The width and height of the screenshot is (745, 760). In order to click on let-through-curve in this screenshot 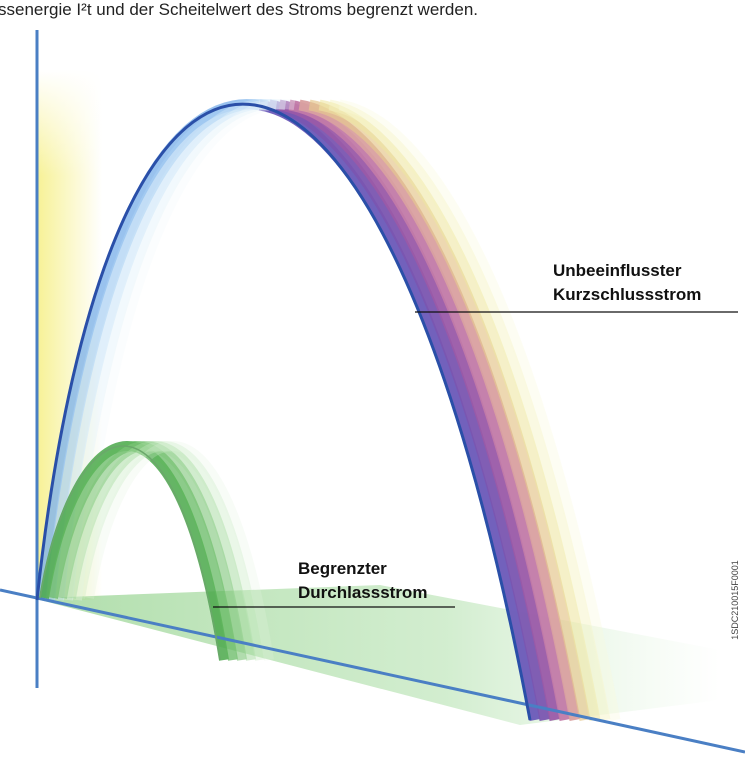, I will do `click(130, 553)`.